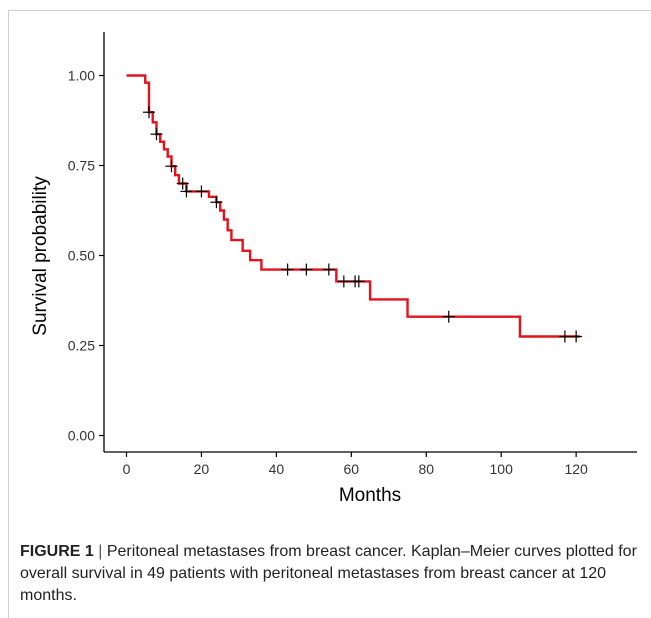 The width and height of the screenshot is (651, 618). What do you see at coordinates (81, 346) in the screenshot?
I see `y-tick-label: 0.25` at bounding box center [81, 346].